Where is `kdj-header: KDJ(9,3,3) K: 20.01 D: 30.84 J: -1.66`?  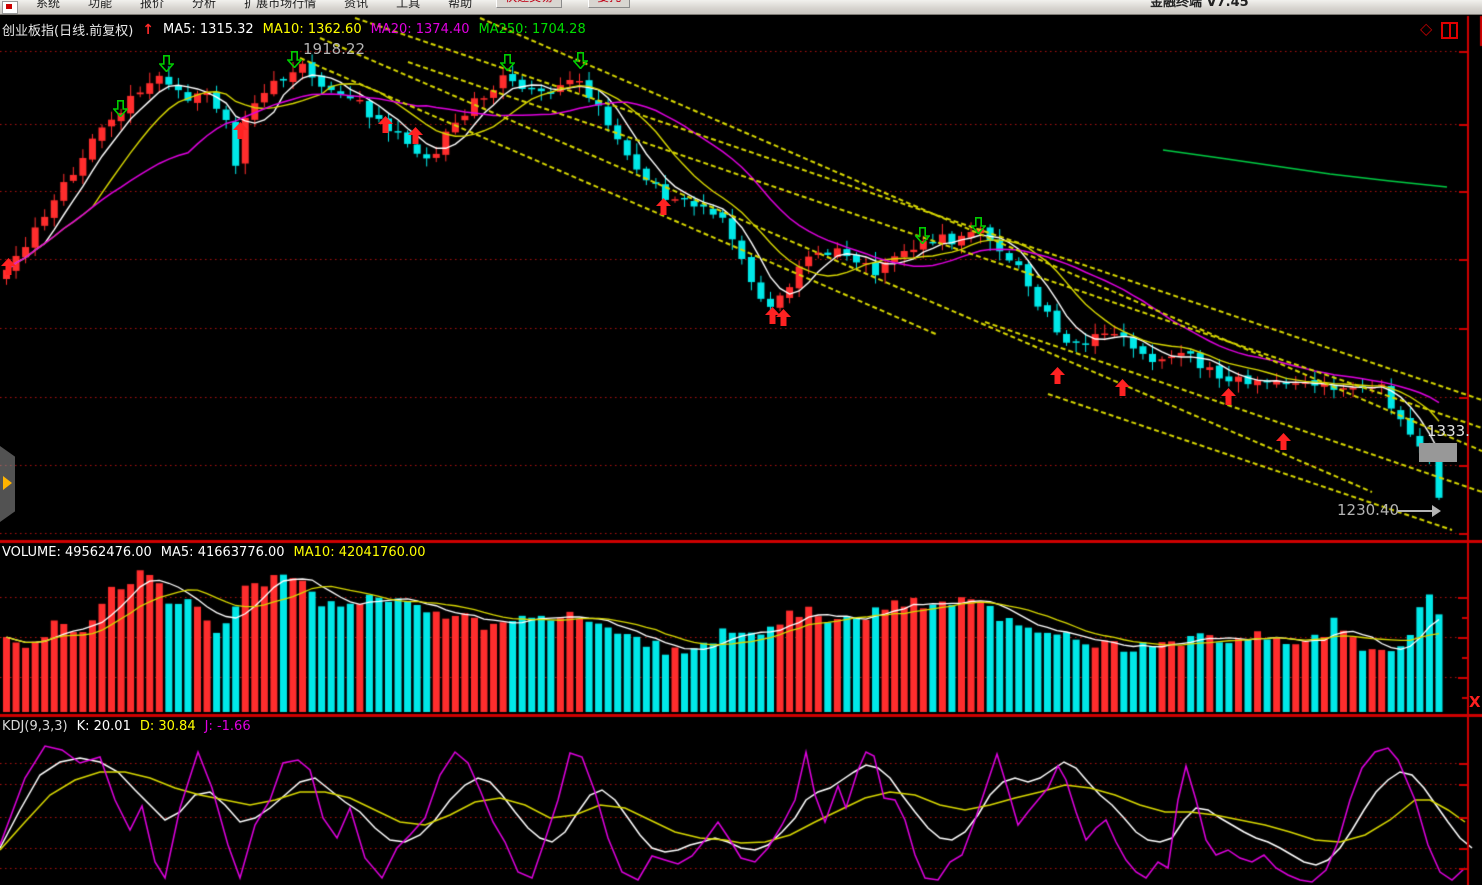 kdj-header: KDJ(9,3,3) K: 20.01 D: 30.84 J: -1.66 is located at coordinates (126, 726).